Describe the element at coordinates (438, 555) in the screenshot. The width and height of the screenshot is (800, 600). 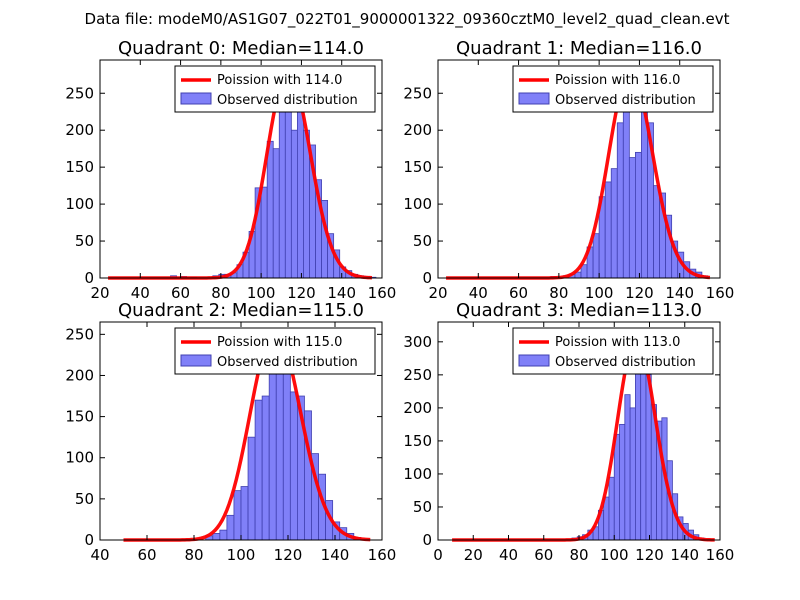
I see `x-tick-label: 0` at that location.